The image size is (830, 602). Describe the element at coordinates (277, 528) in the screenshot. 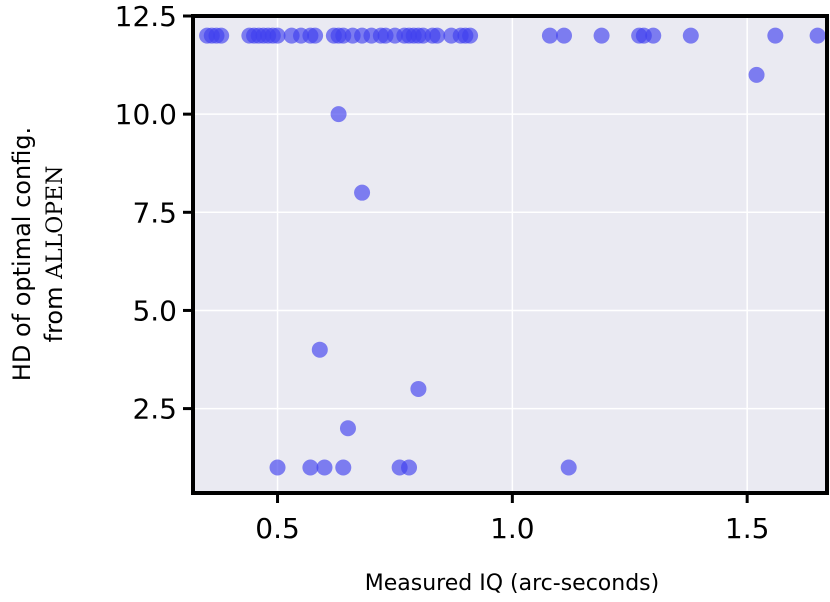

I see `x-tick-label: 0.5` at that location.